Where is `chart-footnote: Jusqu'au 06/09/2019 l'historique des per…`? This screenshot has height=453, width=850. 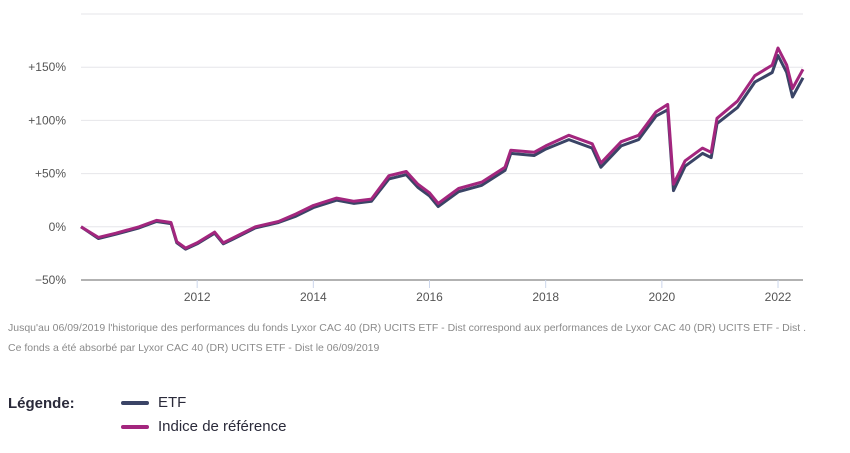
chart-footnote: Jusqu'au 06/09/2019 l'historique des per… is located at coordinates (407, 338).